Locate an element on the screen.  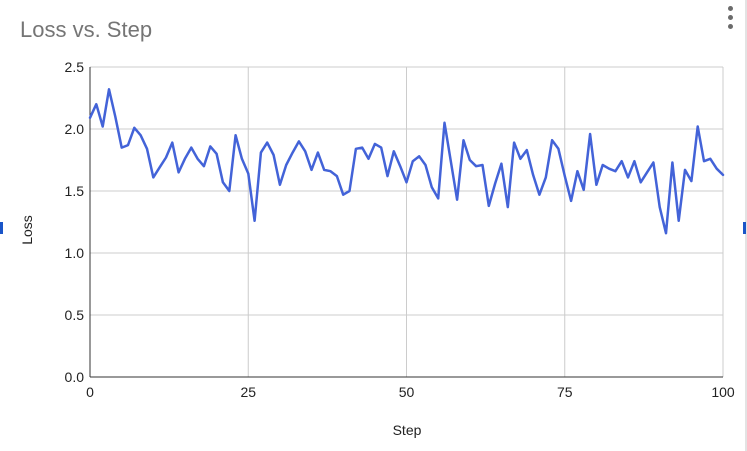
x-tick-label: 0 is located at coordinates (90, 392).